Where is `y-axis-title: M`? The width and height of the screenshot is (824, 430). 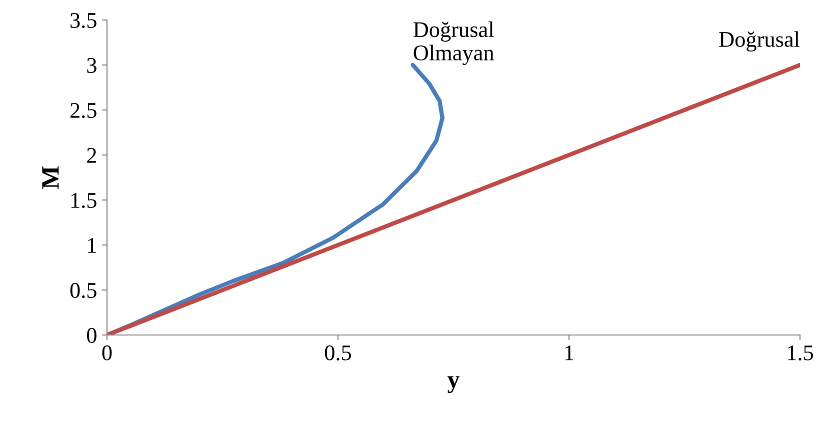
y-axis-title: M is located at coordinates (50, 177).